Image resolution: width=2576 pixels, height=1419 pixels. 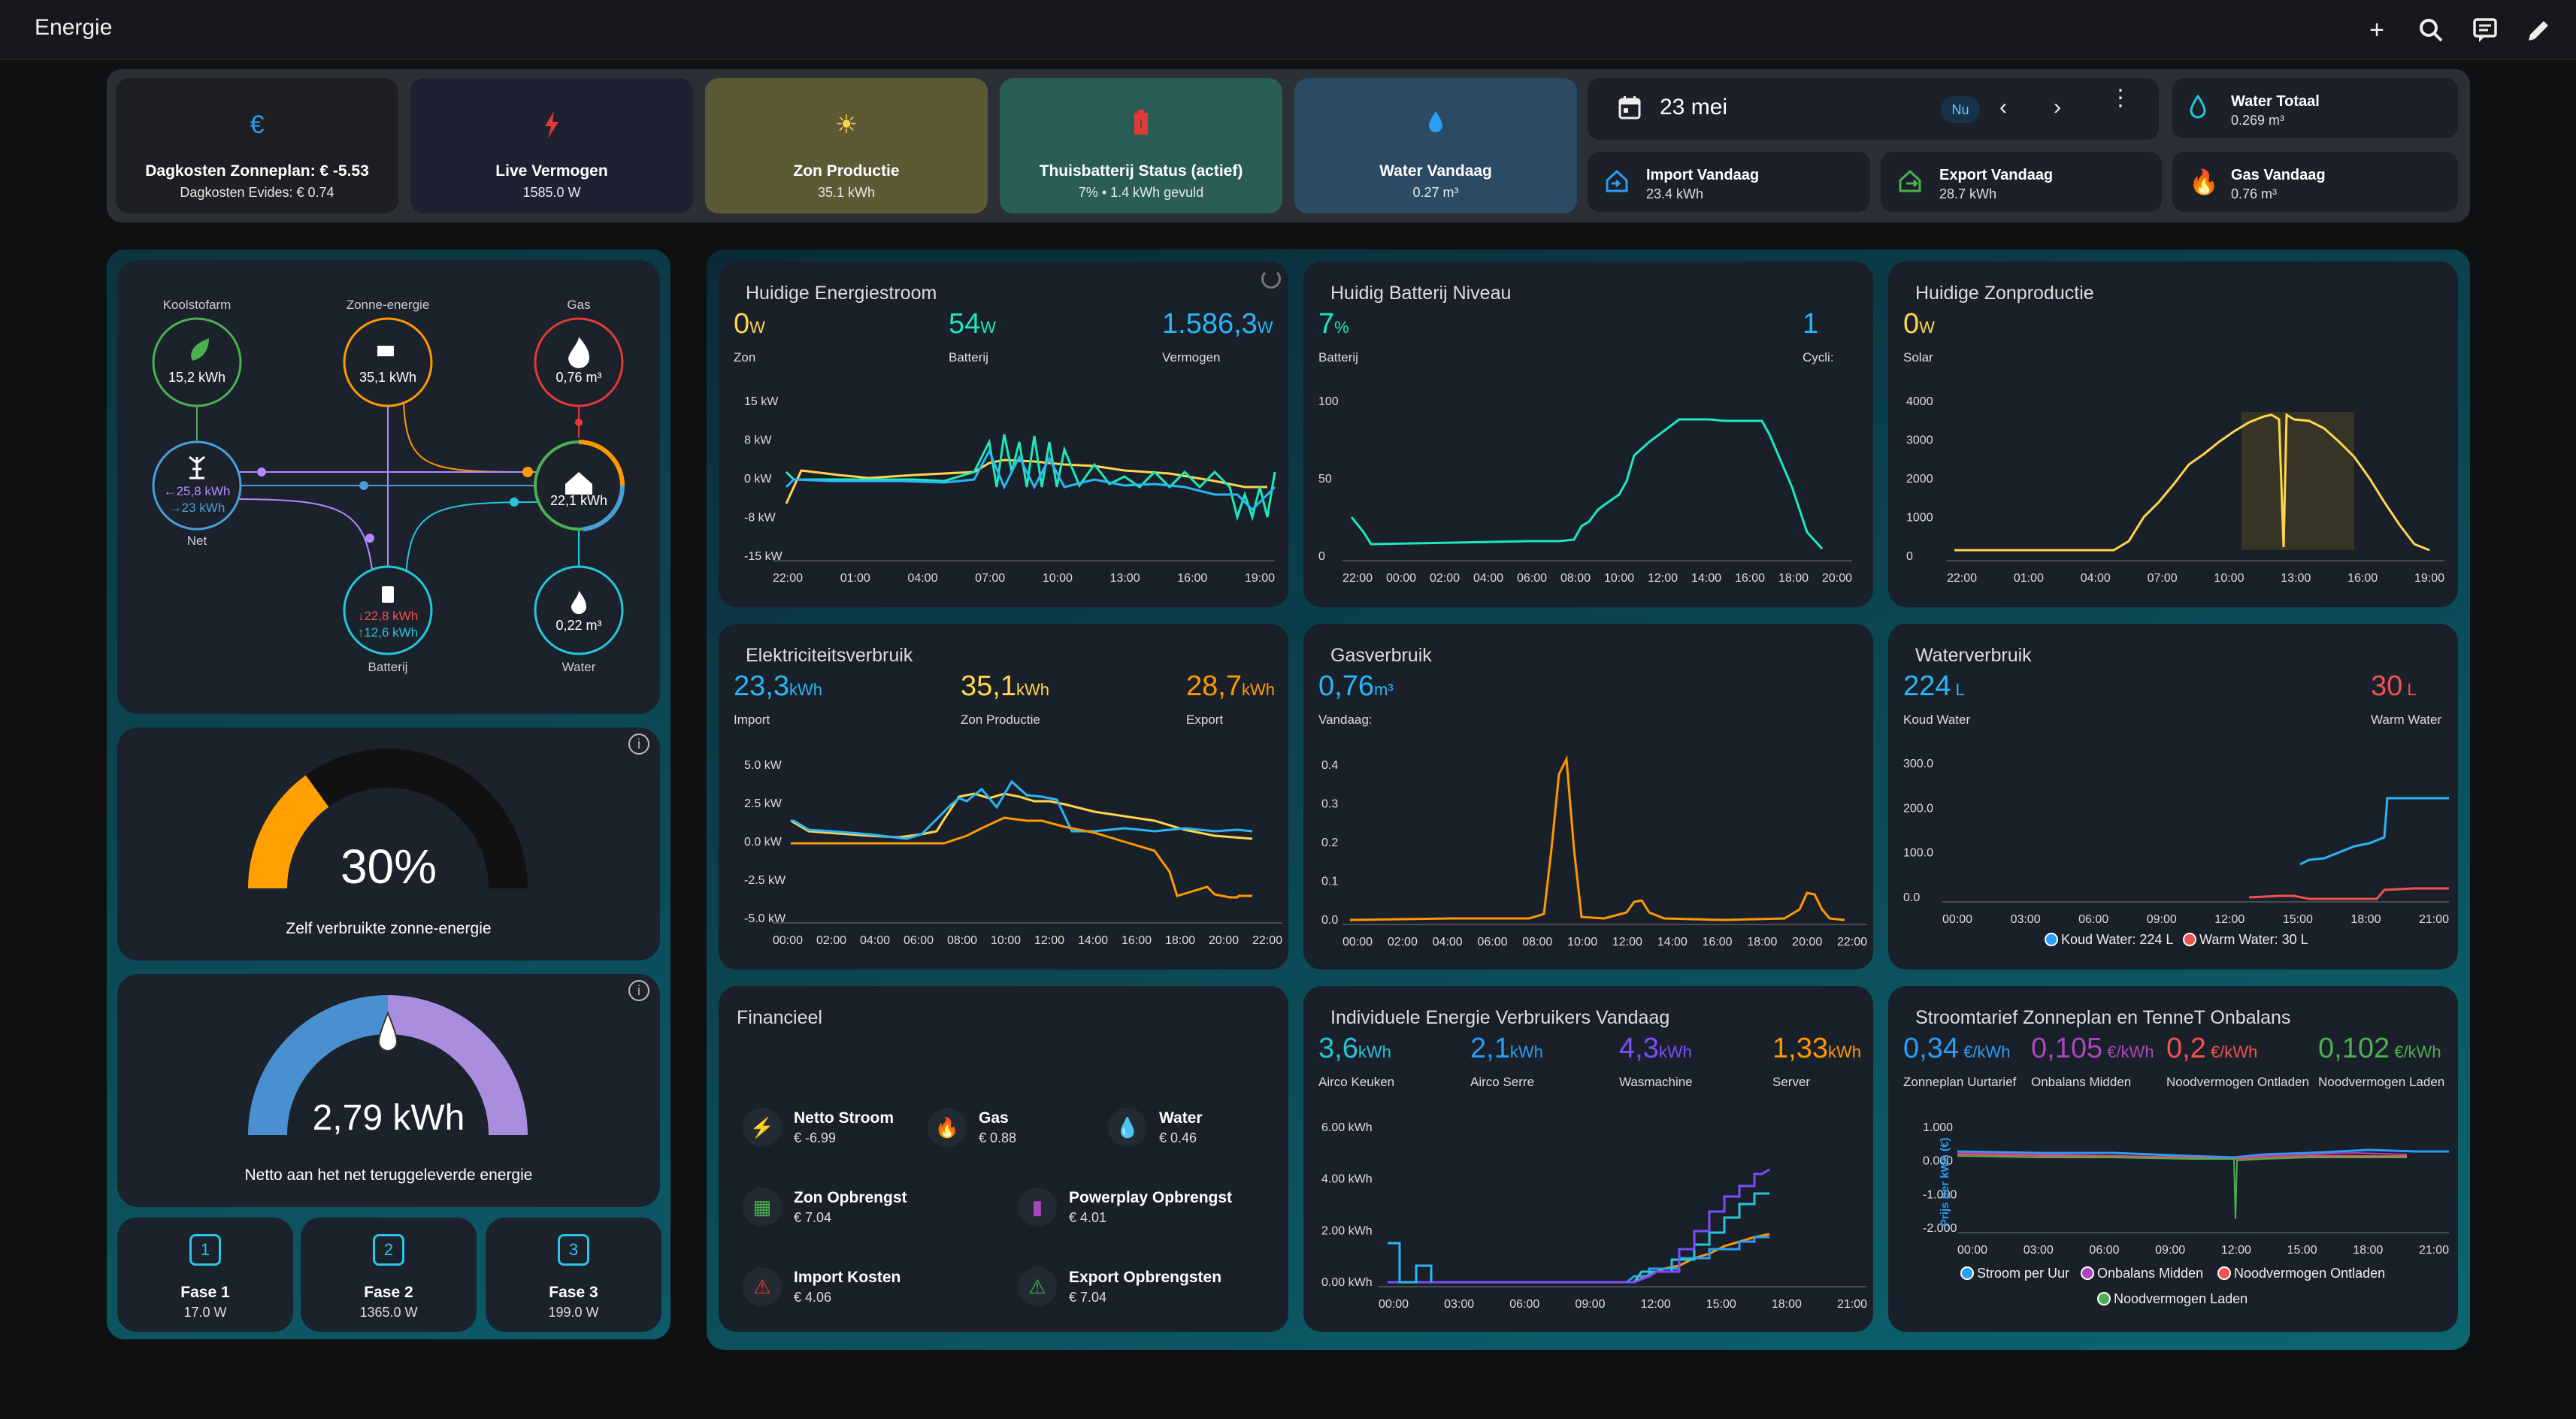 I want to click on legend-noodvermogen-ontladen: Noodvermogen Ontladen, so click(x=2301, y=1273).